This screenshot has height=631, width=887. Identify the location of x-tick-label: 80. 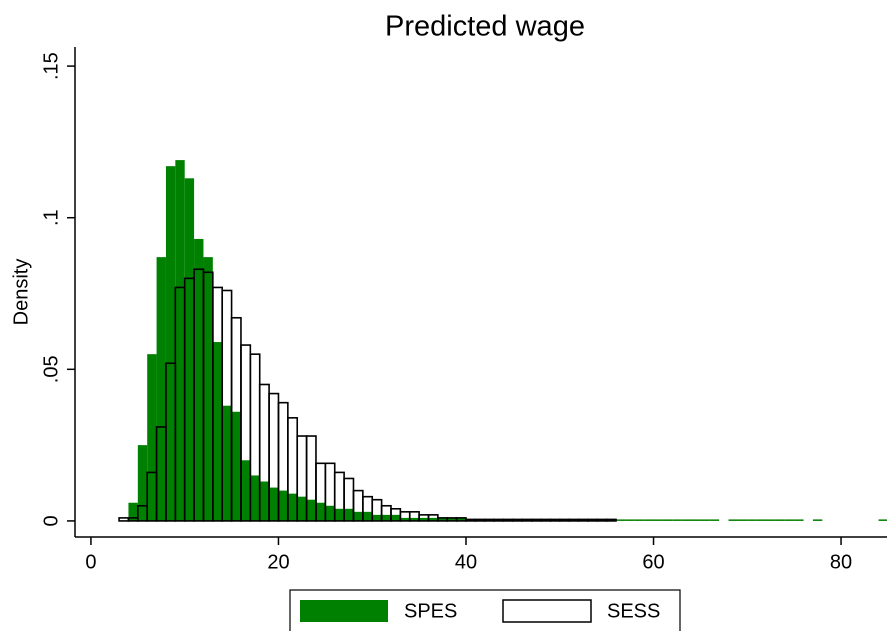
(841, 562).